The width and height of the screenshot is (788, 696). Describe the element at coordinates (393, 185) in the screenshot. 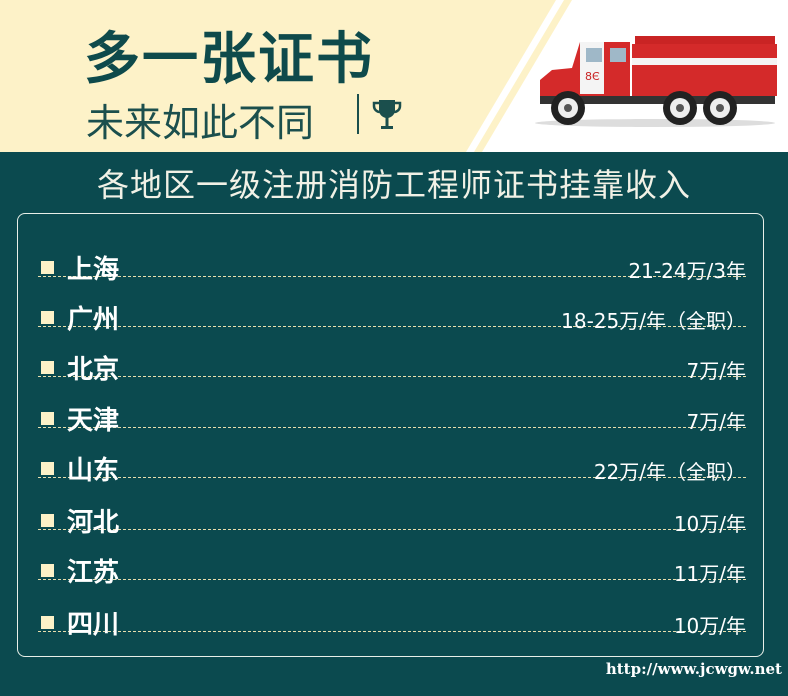

I see `section-heading: 各地区一级注册消防工程师证书挂靠收入` at that location.